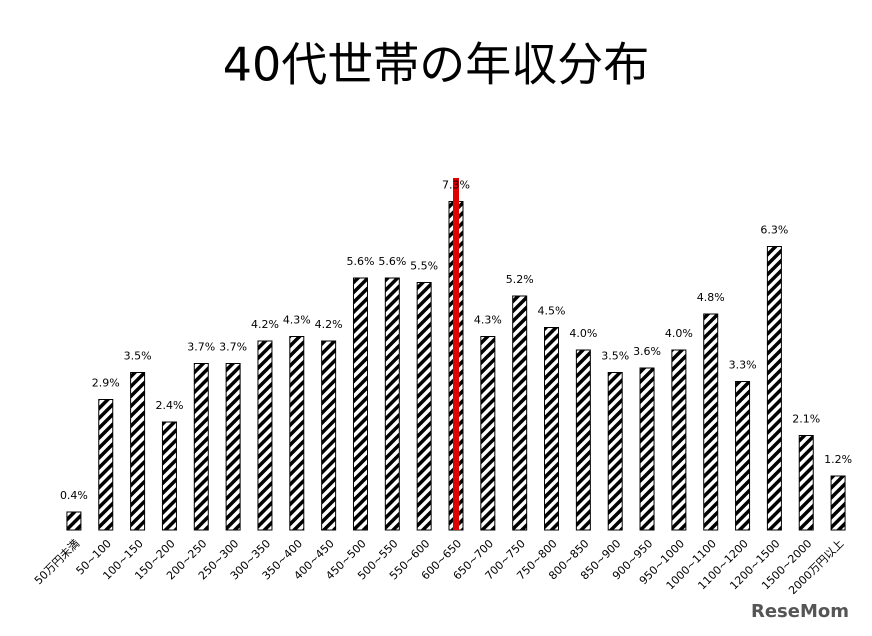 This screenshot has height=636, width=872. What do you see at coordinates (456, 185) in the screenshot?
I see `value-label: 7.3%` at bounding box center [456, 185].